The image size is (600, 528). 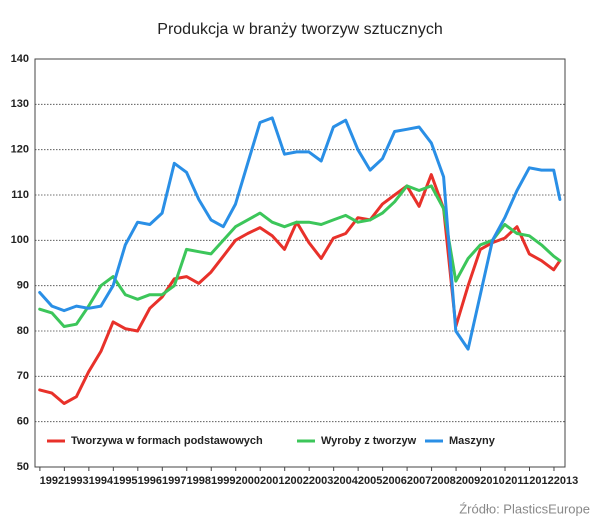 What do you see at coordinates (299, 29) in the screenshot?
I see `chart-title: Produkcja w branży tworzyw sztucznych` at bounding box center [299, 29].